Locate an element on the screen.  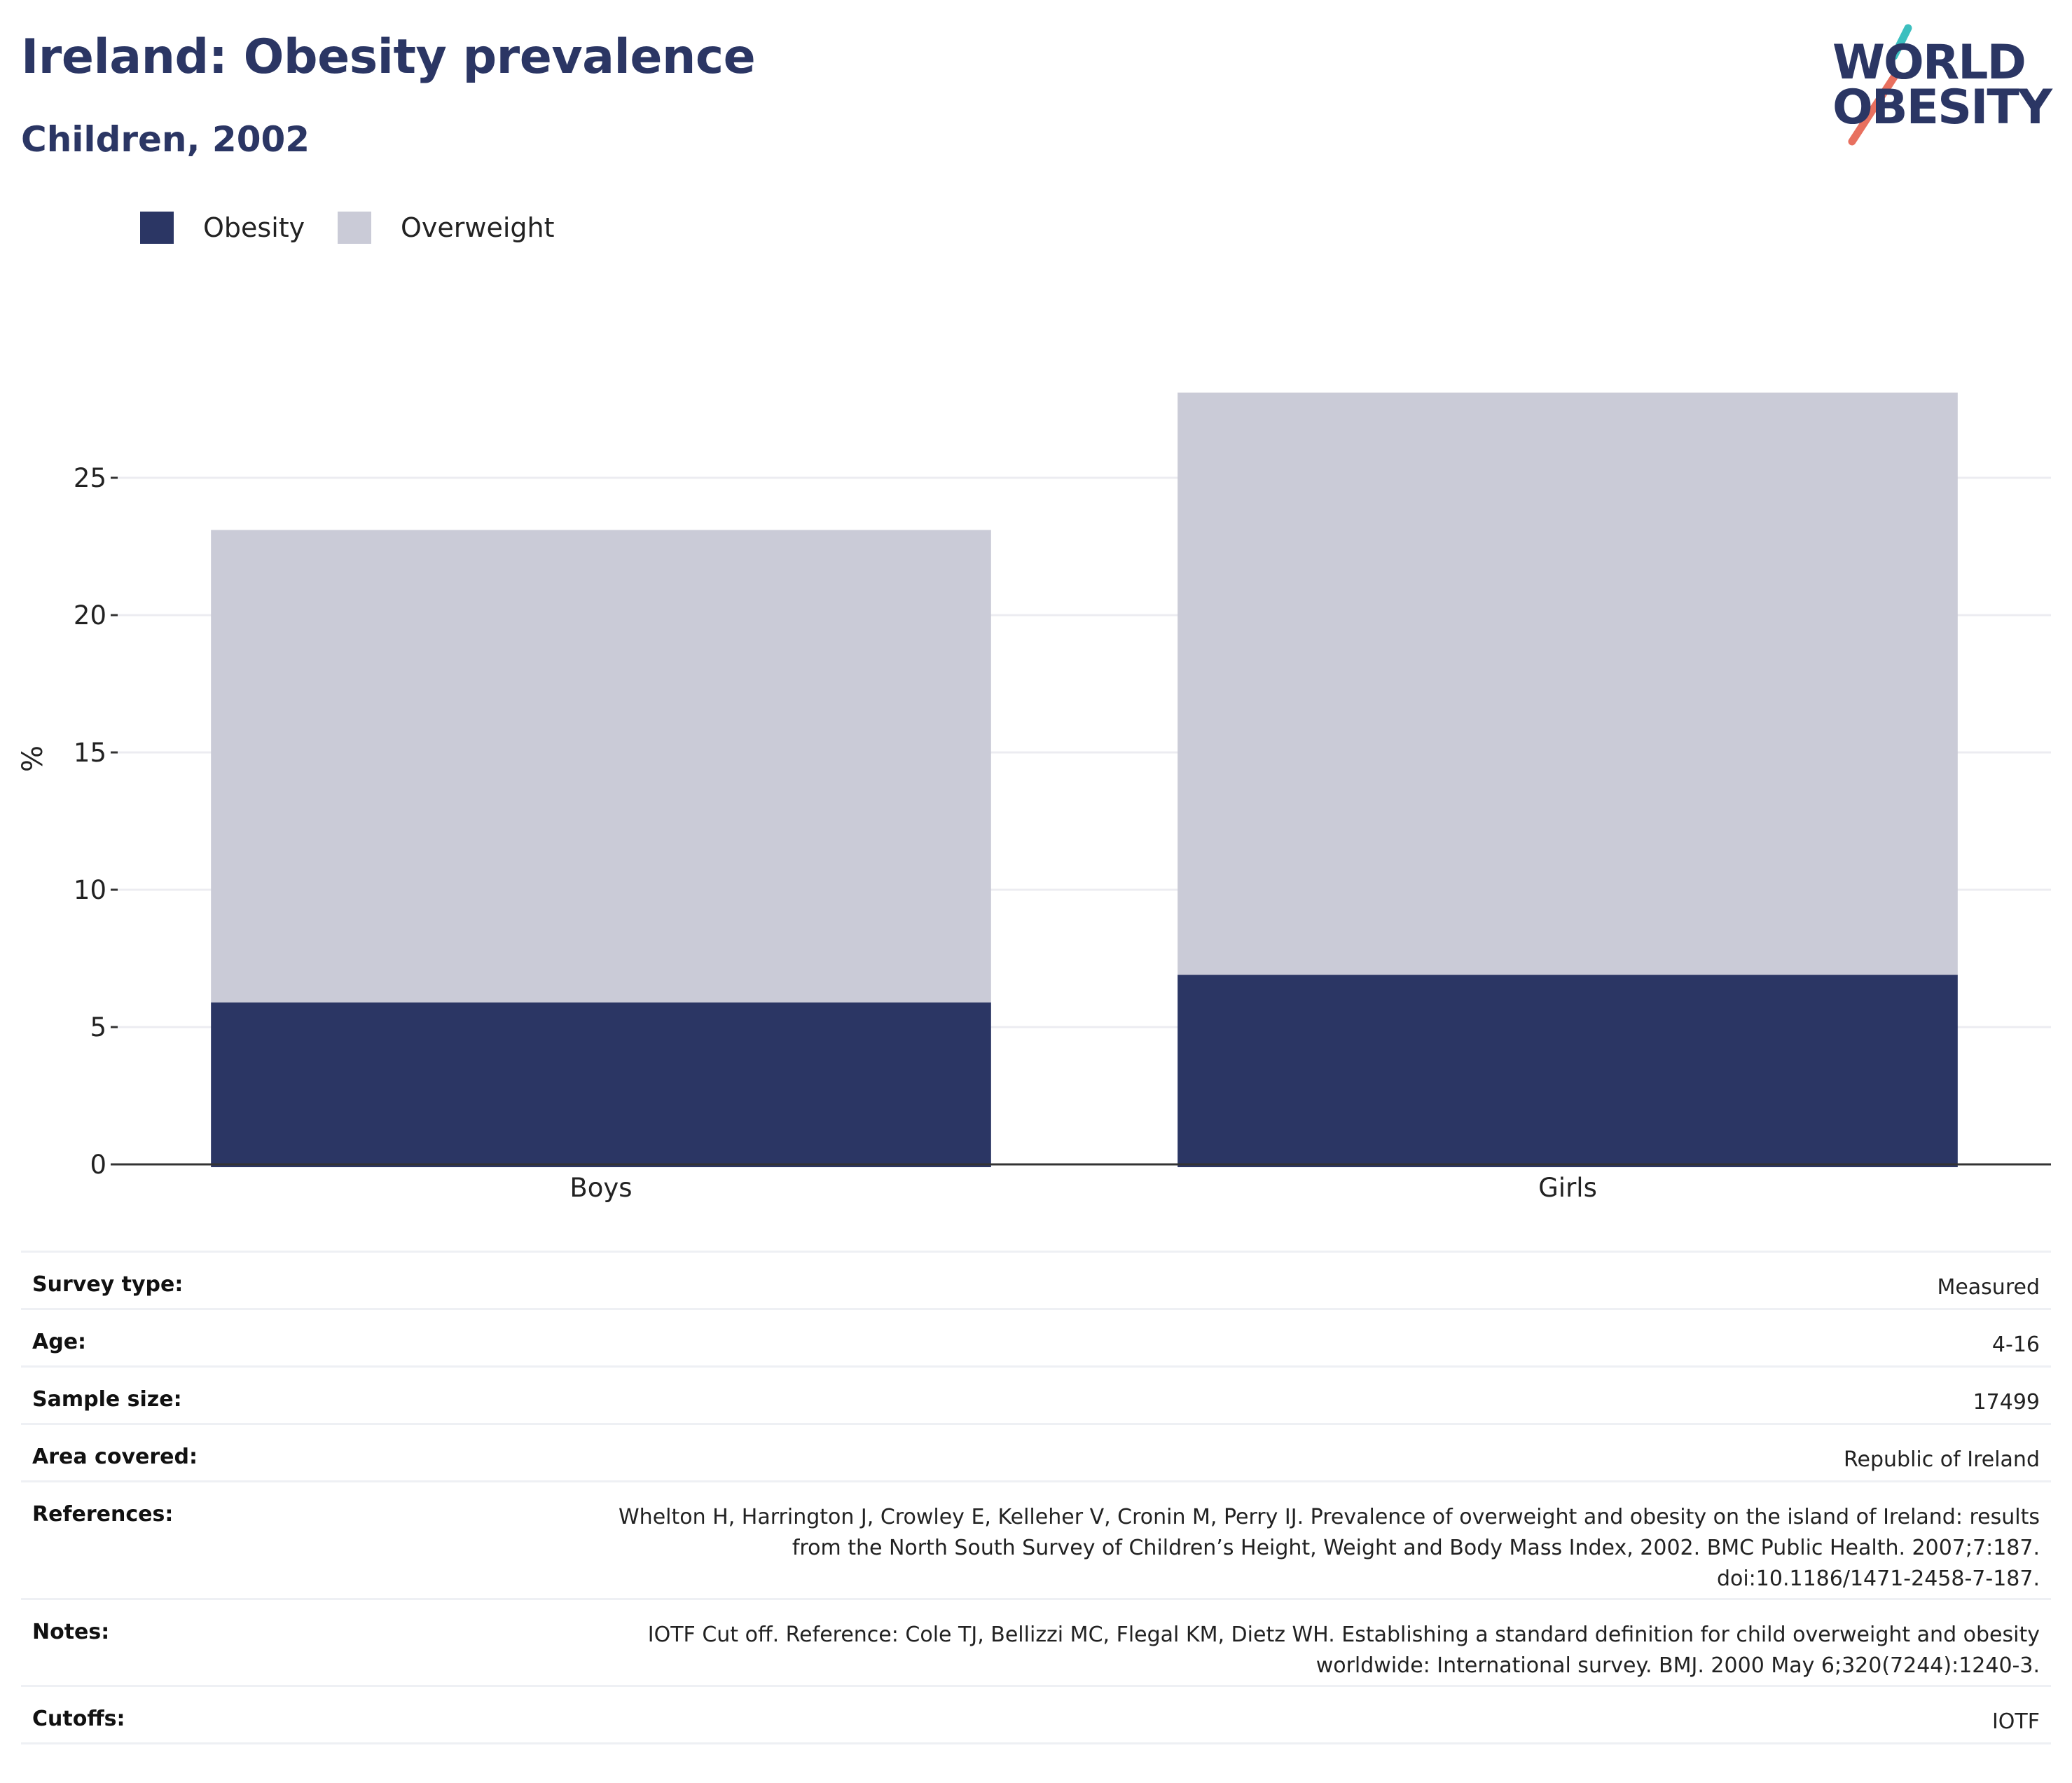
logo-word-world: WORLD is located at coordinates (1929, 62).